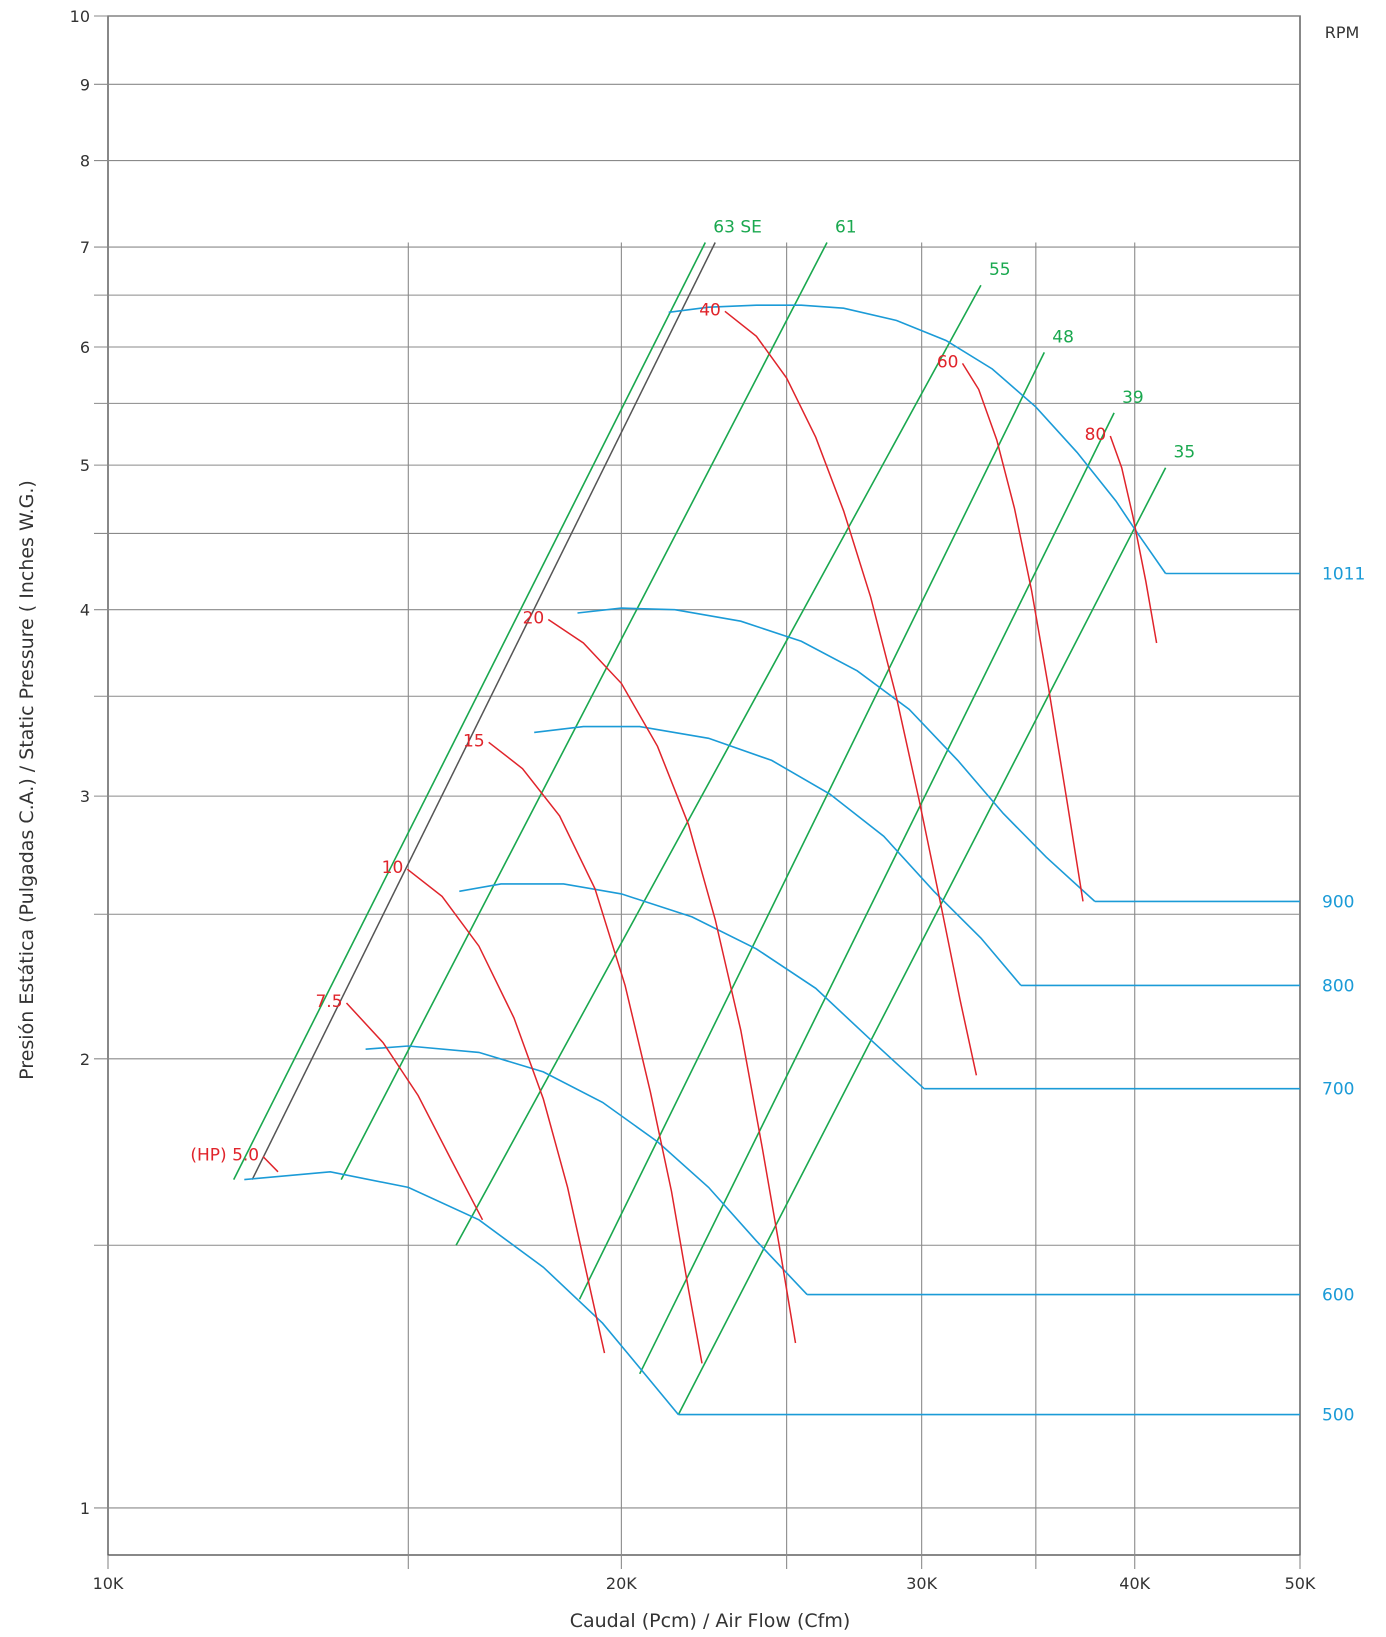 Image resolution: width=1386 pixels, height=1637 pixels. Describe the element at coordinates (85, 610) in the screenshot. I see `y-tick-label: 4` at that location.